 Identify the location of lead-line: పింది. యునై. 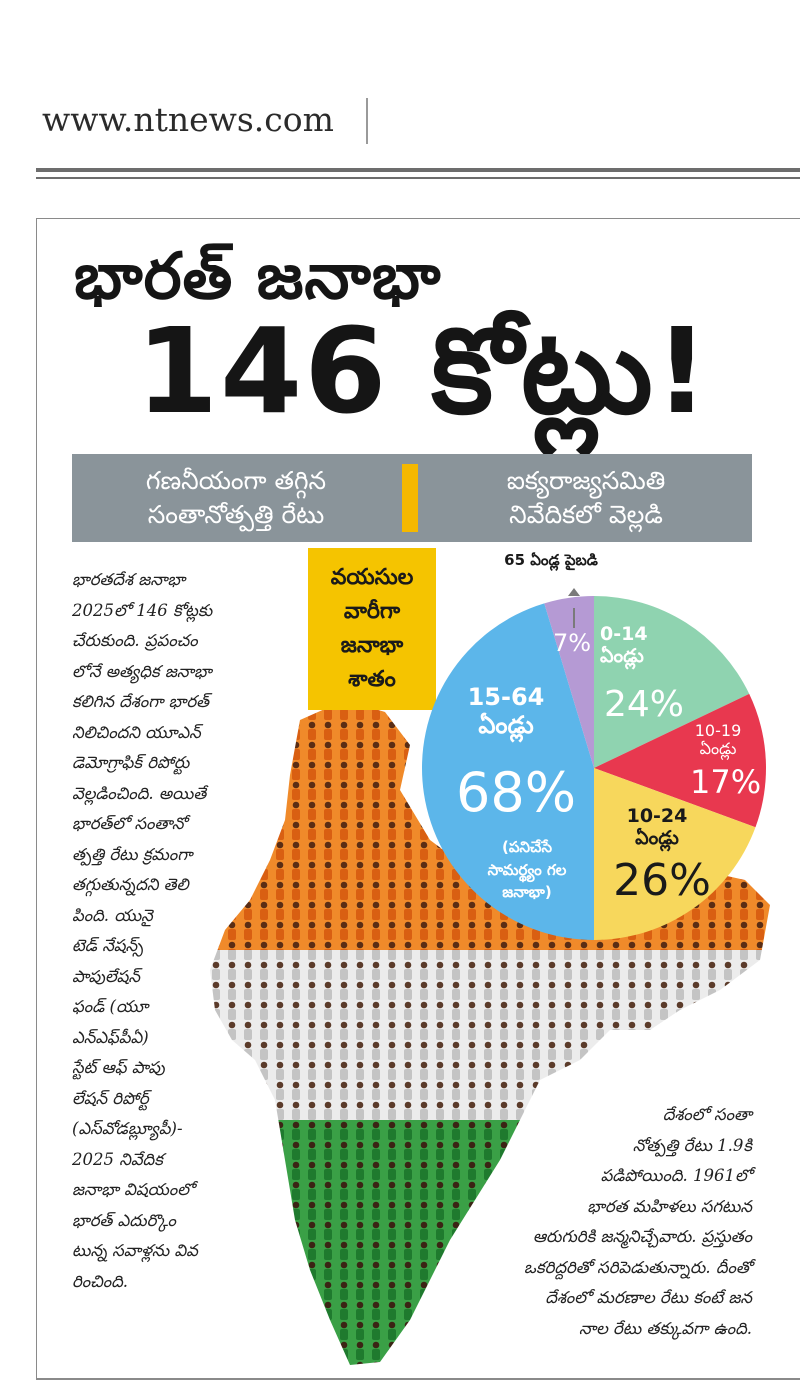
(112, 915).